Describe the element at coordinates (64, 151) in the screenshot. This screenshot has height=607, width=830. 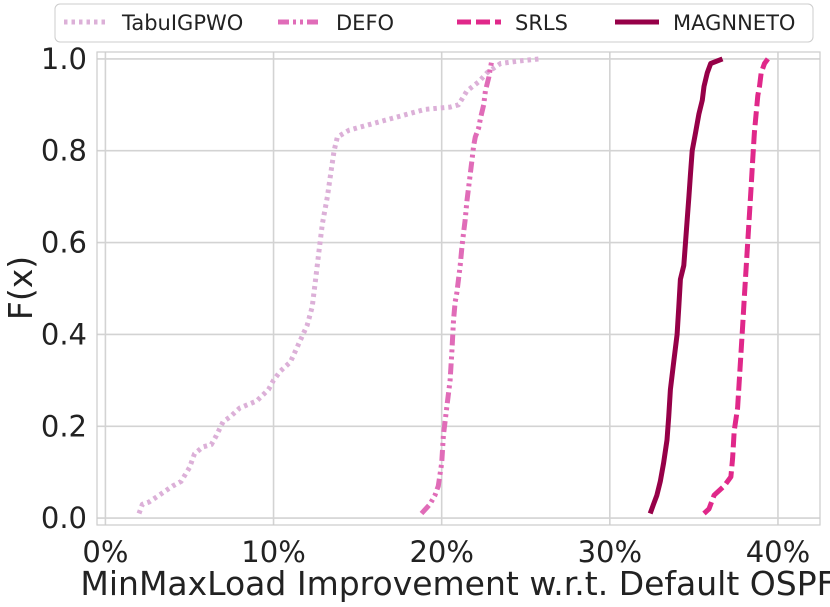
I see `y-tick-label: 0.8` at that location.